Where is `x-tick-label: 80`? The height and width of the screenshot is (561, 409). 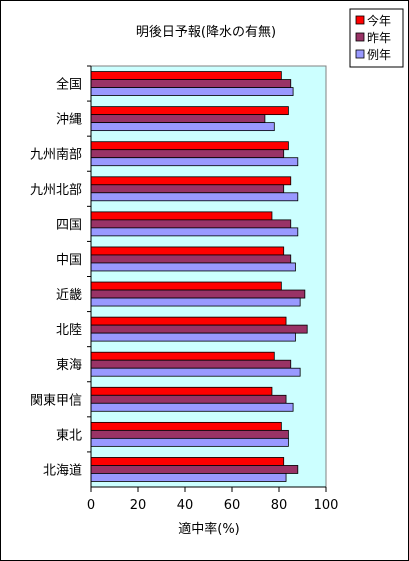
x-tick-label: 80 is located at coordinates (279, 505).